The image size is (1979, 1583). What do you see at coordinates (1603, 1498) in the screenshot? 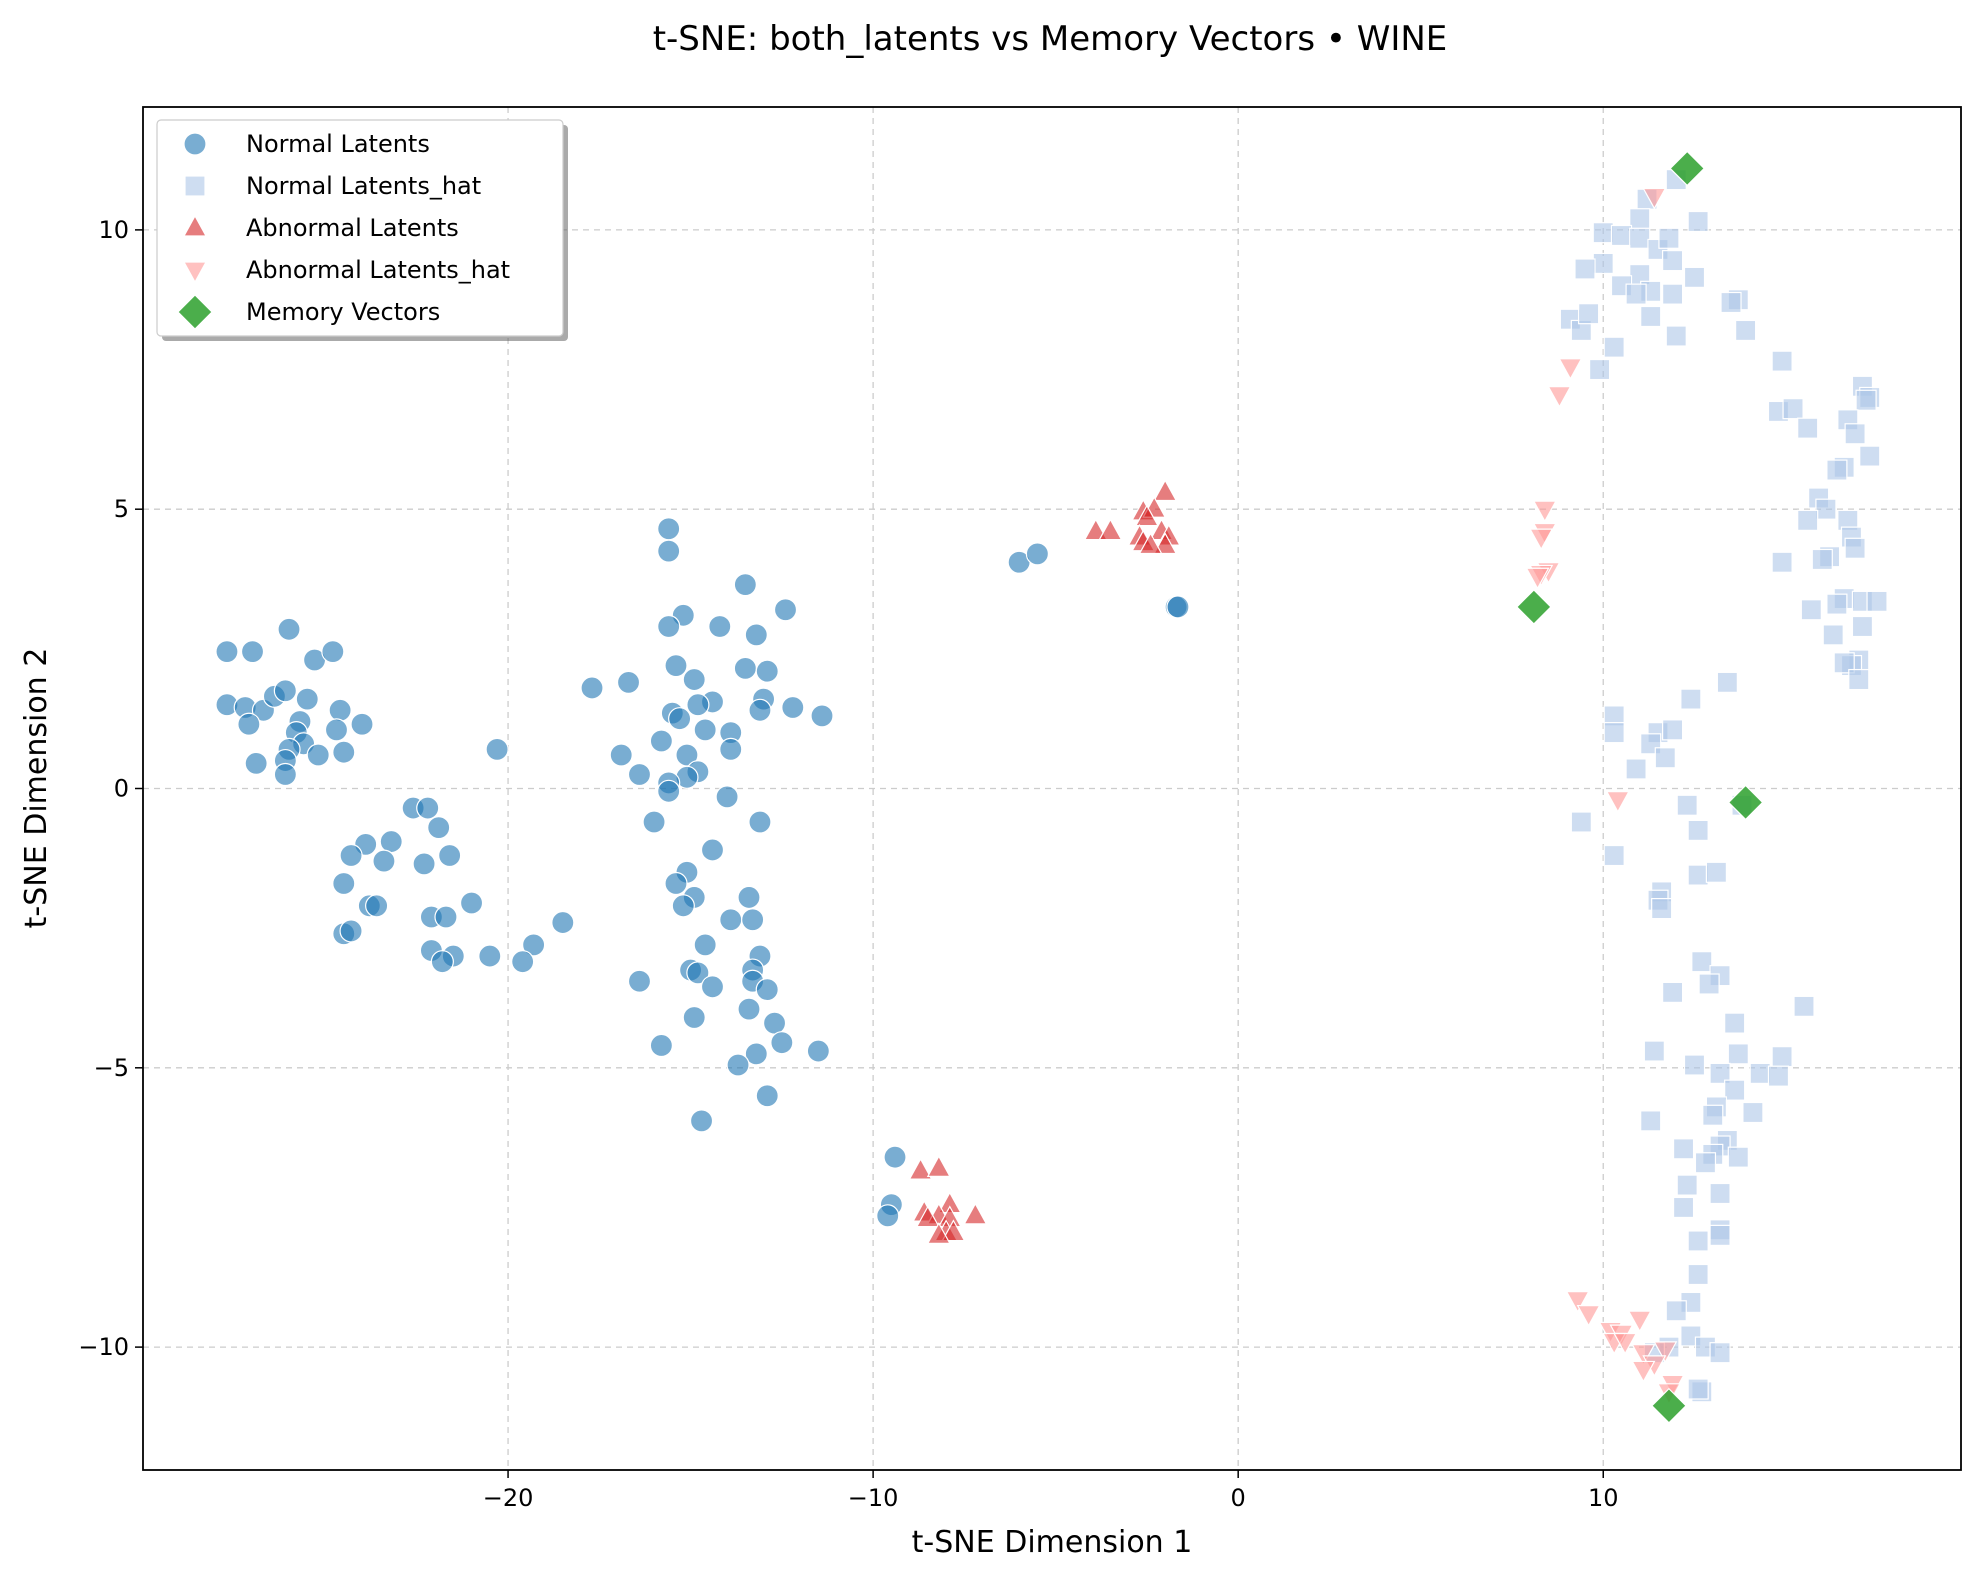
I see `x-tick-label: 10` at bounding box center [1603, 1498].